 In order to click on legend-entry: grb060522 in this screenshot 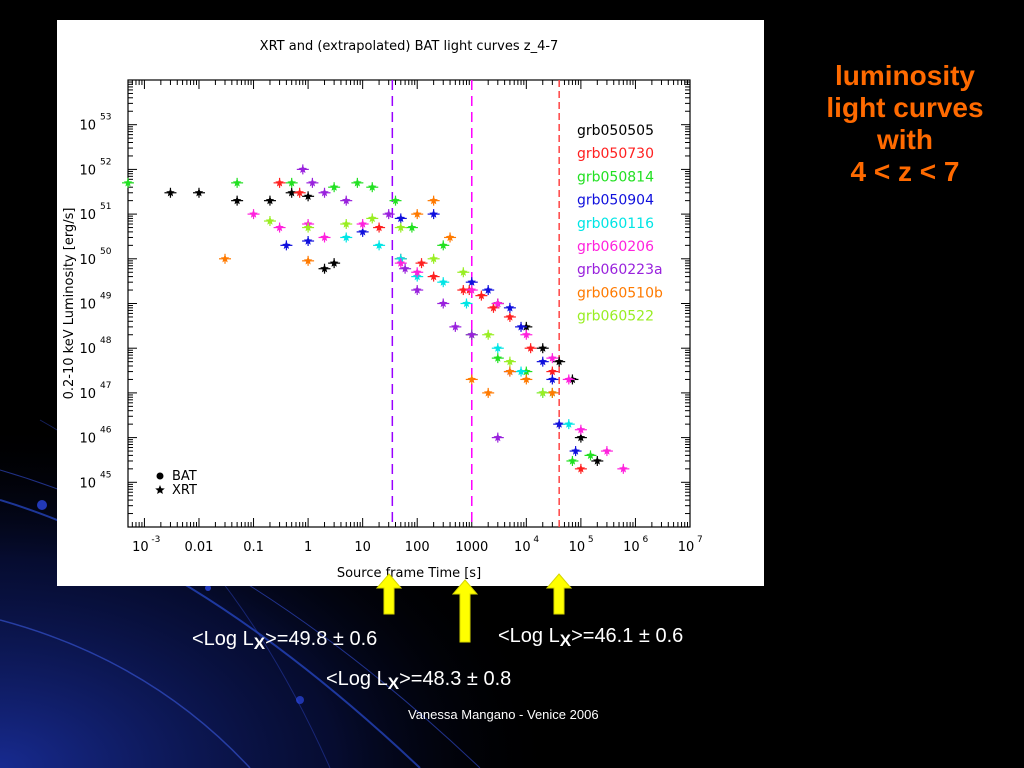, I will do `click(615, 317)`.